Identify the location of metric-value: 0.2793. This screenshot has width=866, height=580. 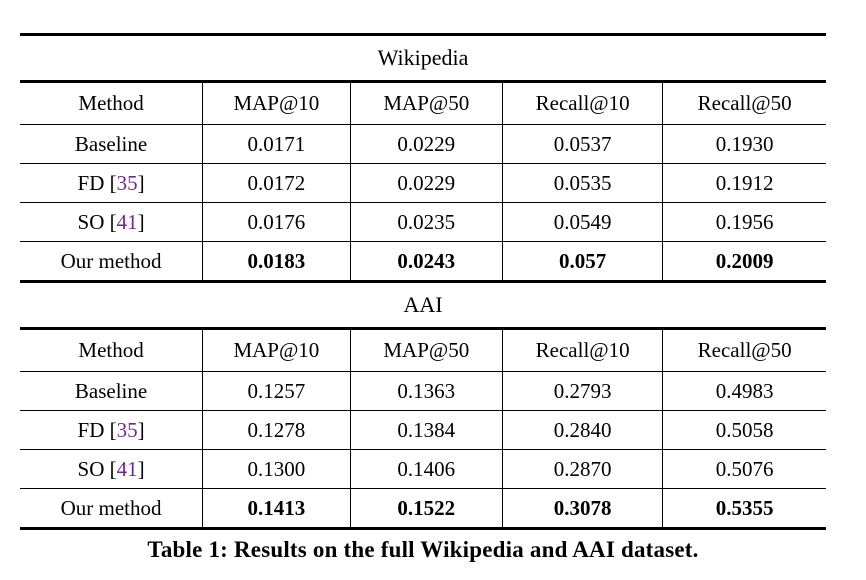
(581, 391).